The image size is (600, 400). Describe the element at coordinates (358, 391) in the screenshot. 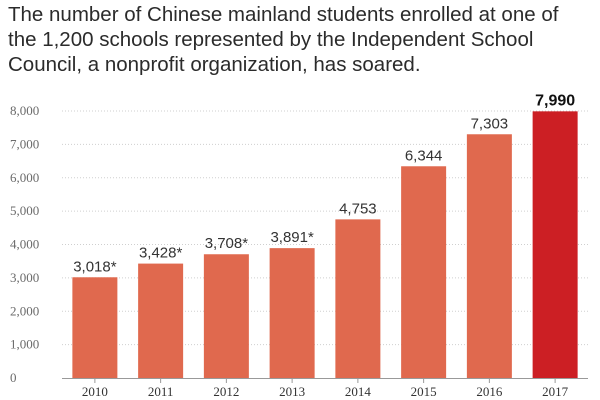

I see `x-tick-label: 2014` at that location.